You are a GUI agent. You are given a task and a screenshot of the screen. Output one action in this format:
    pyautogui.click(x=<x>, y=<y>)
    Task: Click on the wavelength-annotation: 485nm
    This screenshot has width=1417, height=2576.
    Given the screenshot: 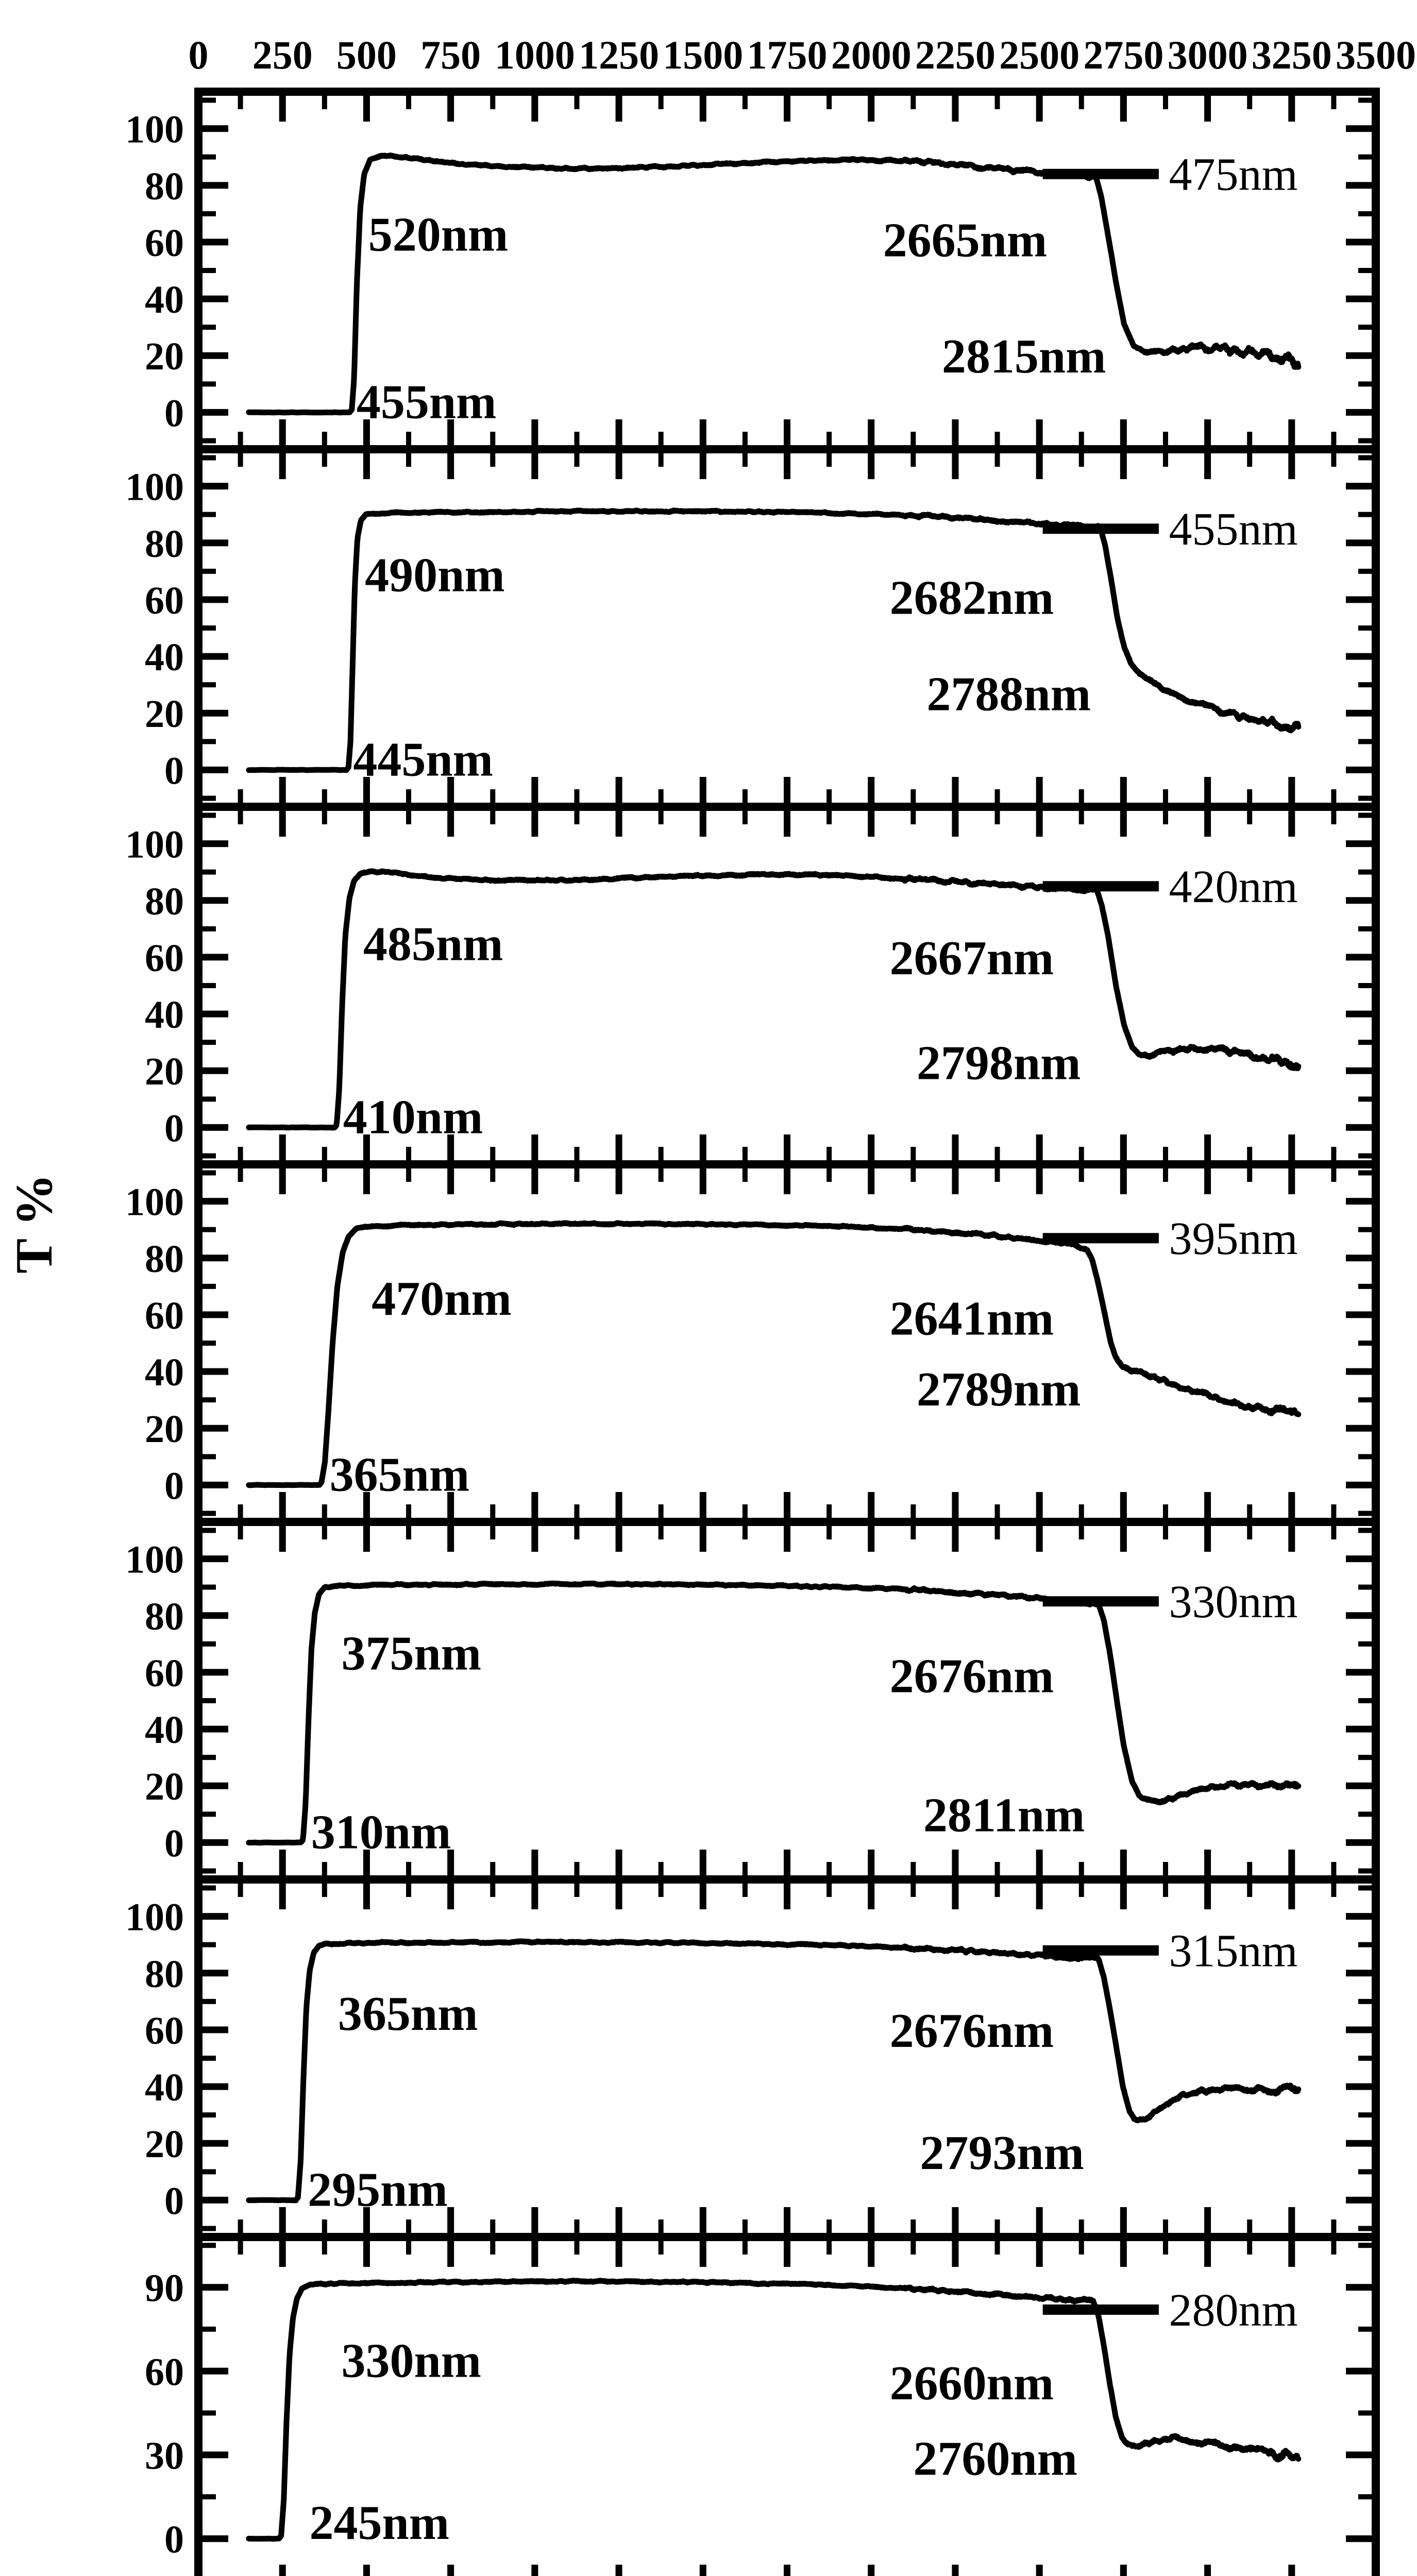 What is the action you would take?
    pyautogui.click(x=433, y=944)
    